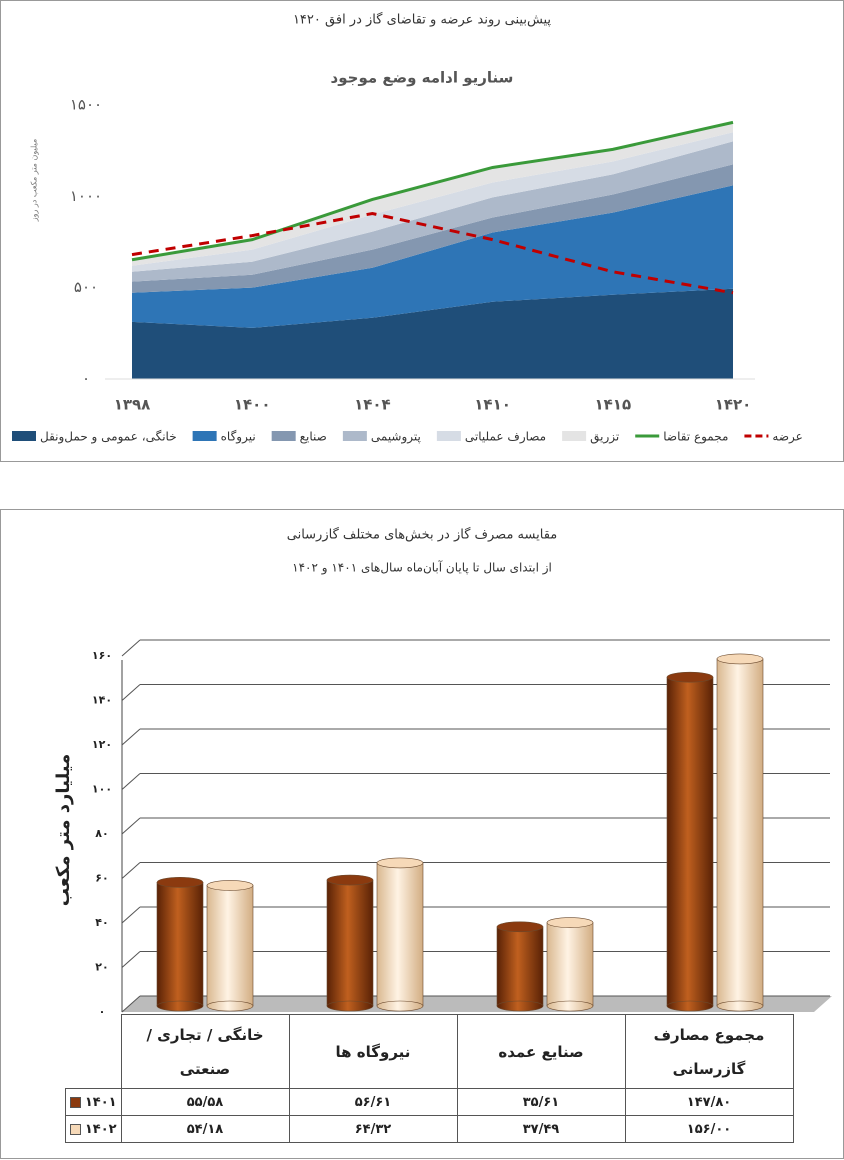 Image resolution: width=844 pixels, height=1160 pixels. I want to click on category-label: خانگی / تجاری / صنعتی, so click(205, 1051).